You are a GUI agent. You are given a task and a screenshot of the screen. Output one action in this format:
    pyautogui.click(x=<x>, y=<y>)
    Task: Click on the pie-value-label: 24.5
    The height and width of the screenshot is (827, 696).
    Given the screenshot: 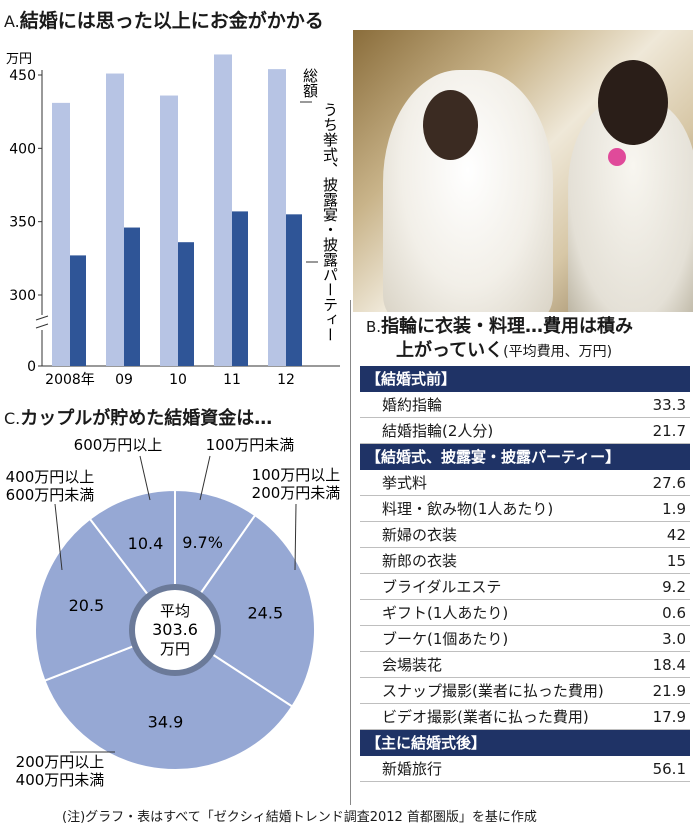 What is the action you would take?
    pyautogui.click(x=266, y=612)
    